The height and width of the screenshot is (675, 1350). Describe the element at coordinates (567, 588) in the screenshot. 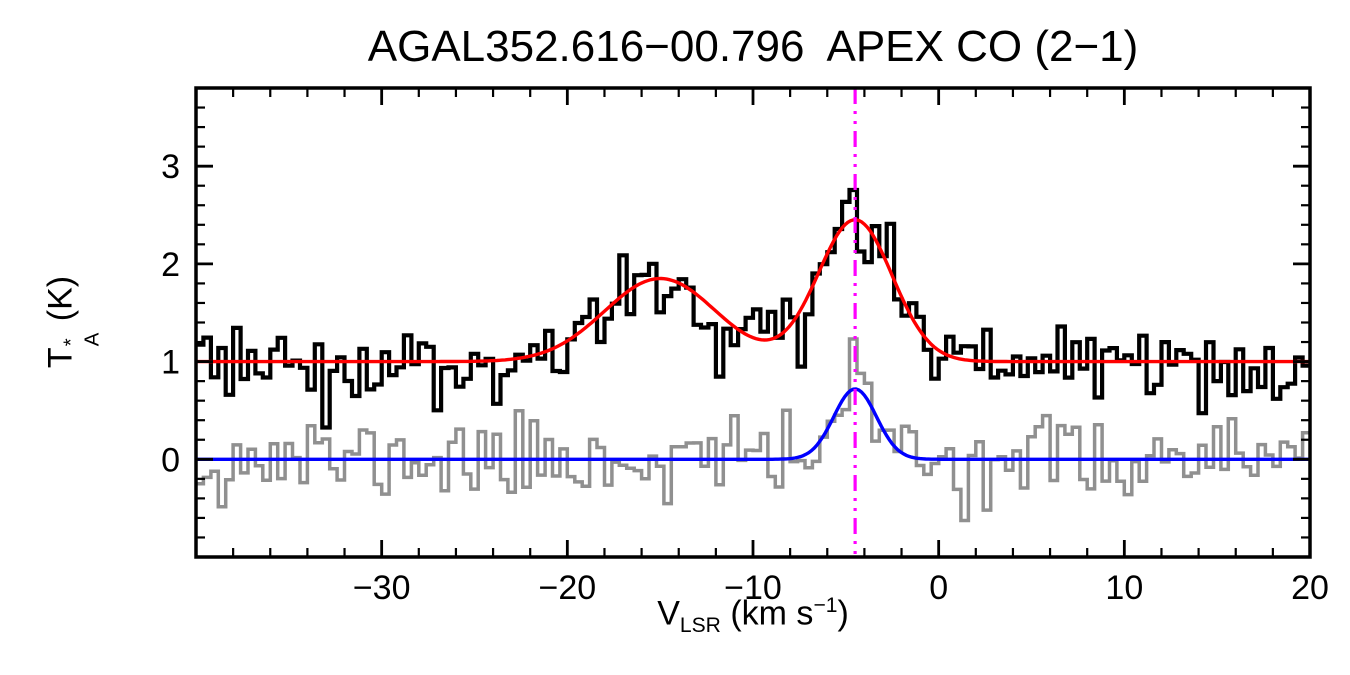

I see `x-tick-label: −20` at that location.